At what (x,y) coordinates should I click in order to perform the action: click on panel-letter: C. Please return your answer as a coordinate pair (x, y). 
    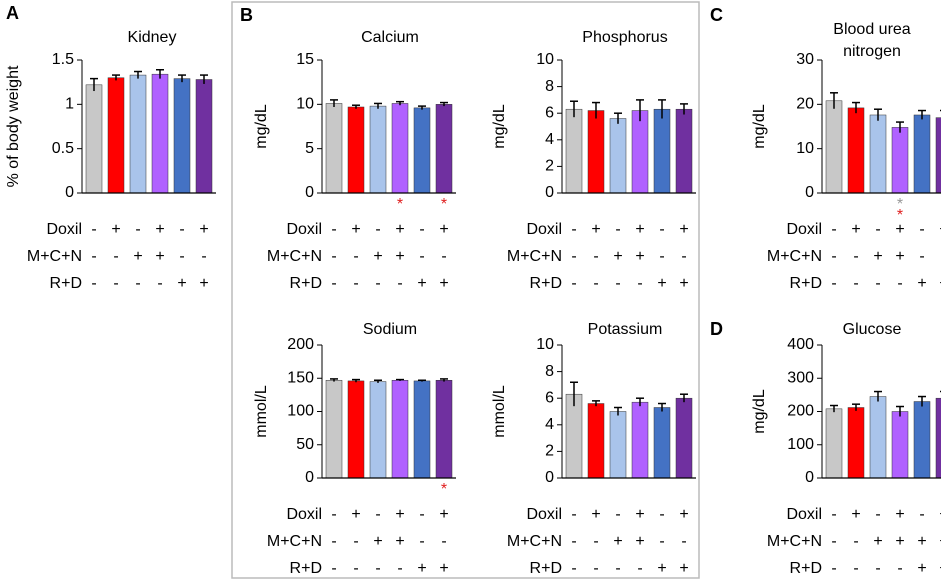
    Looking at the image, I should click on (716, 15).